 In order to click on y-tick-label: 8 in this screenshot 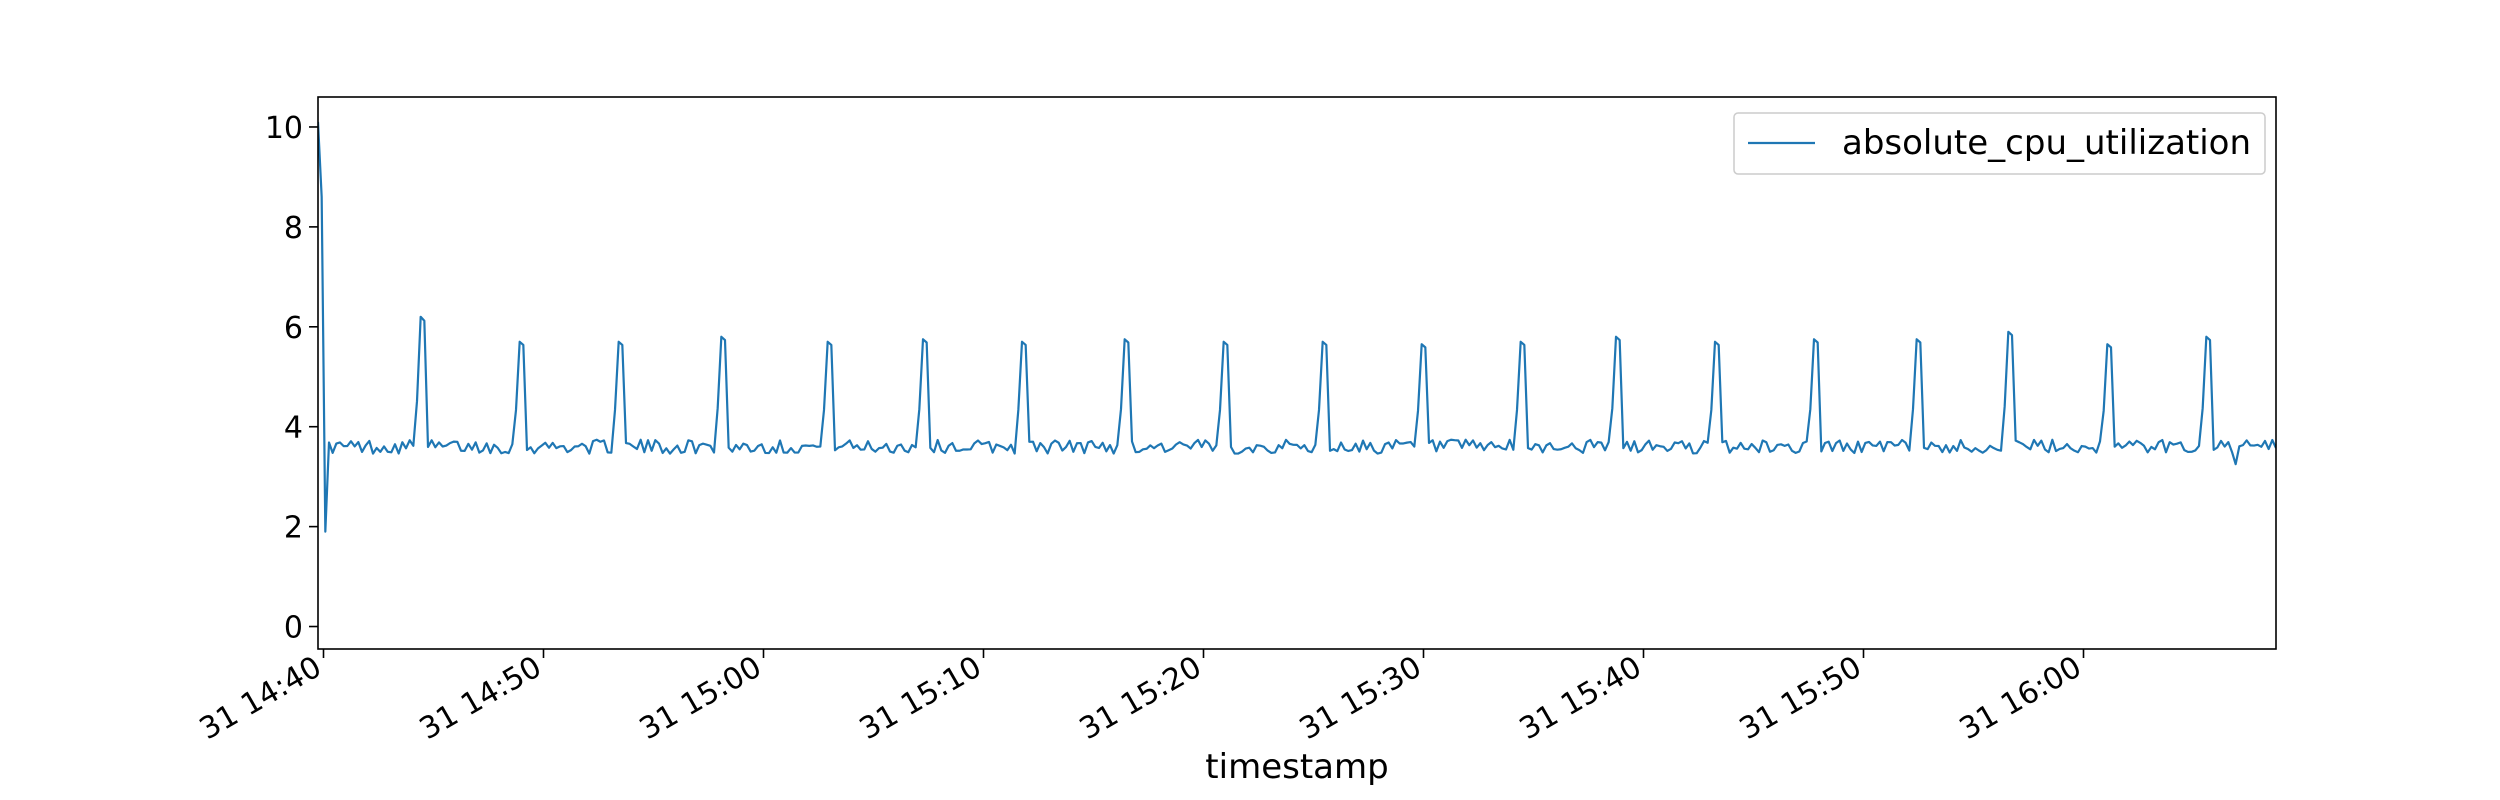, I will do `click(293, 228)`.